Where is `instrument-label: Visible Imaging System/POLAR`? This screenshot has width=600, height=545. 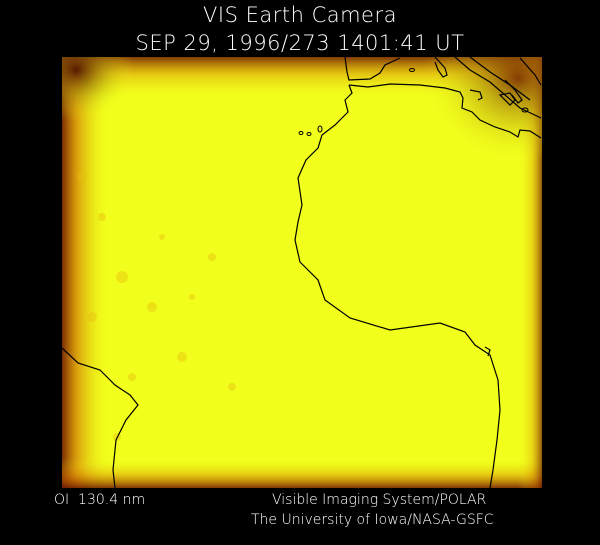
instrument-label: Visible Imaging System/POLAR is located at coordinates (379, 500).